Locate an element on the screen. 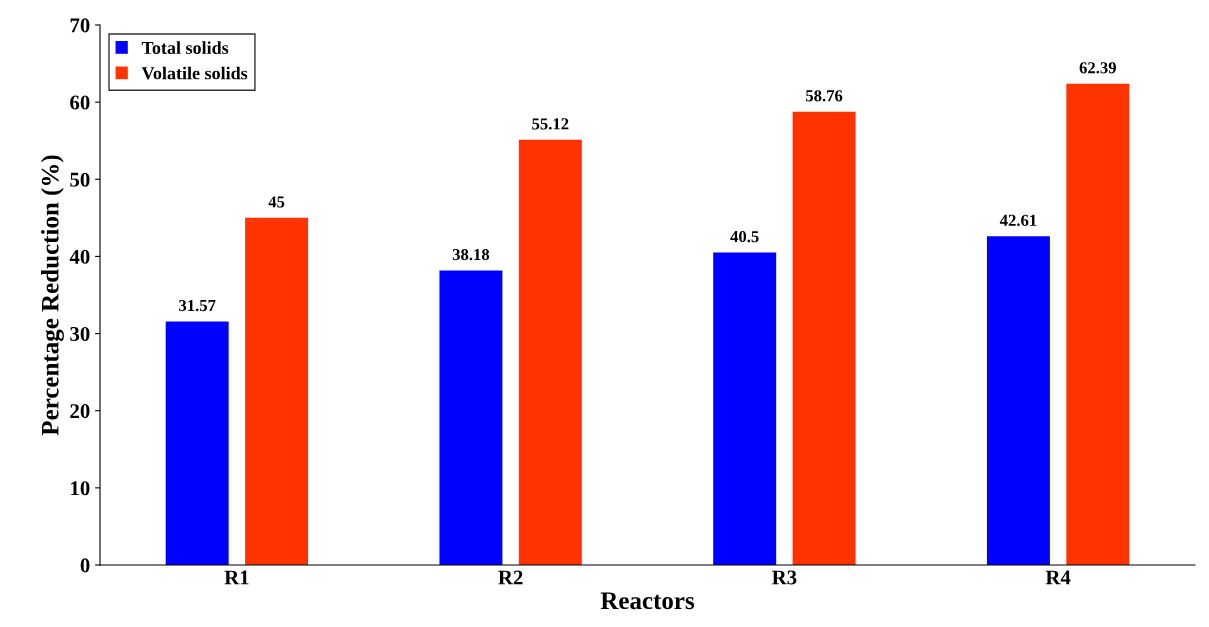 This screenshot has width=1209, height=627. y-tick-label: 60 is located at coordinates (80, 102).